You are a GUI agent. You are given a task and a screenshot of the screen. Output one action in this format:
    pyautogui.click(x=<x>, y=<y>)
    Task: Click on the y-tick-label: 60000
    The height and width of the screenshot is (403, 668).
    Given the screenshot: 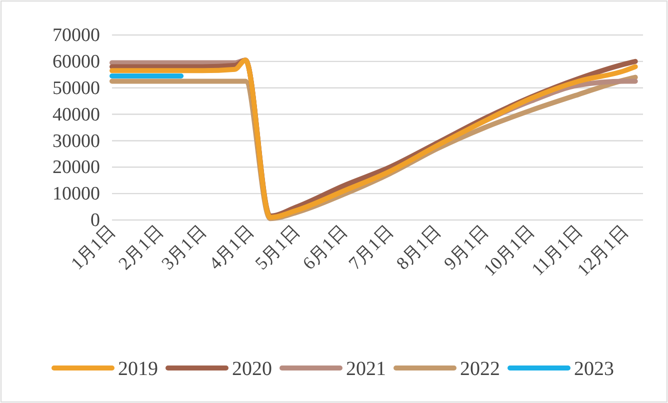 What is the action you would take?
    pyautogui.click(x=76, y=62)
    